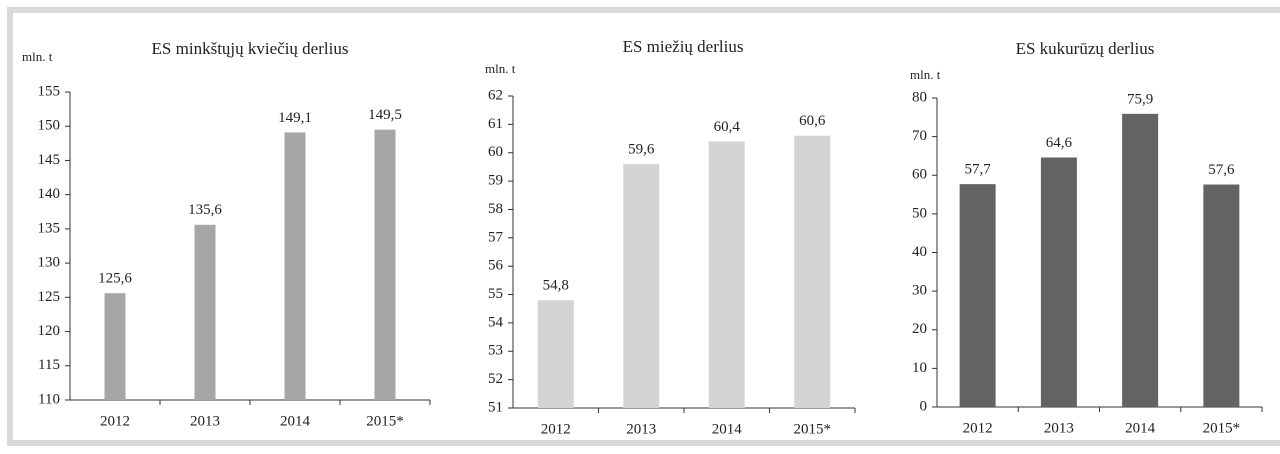  Describe the element at coordinates (495, 407) in the screenshot. I see `y-tick-label: 51` at that location.